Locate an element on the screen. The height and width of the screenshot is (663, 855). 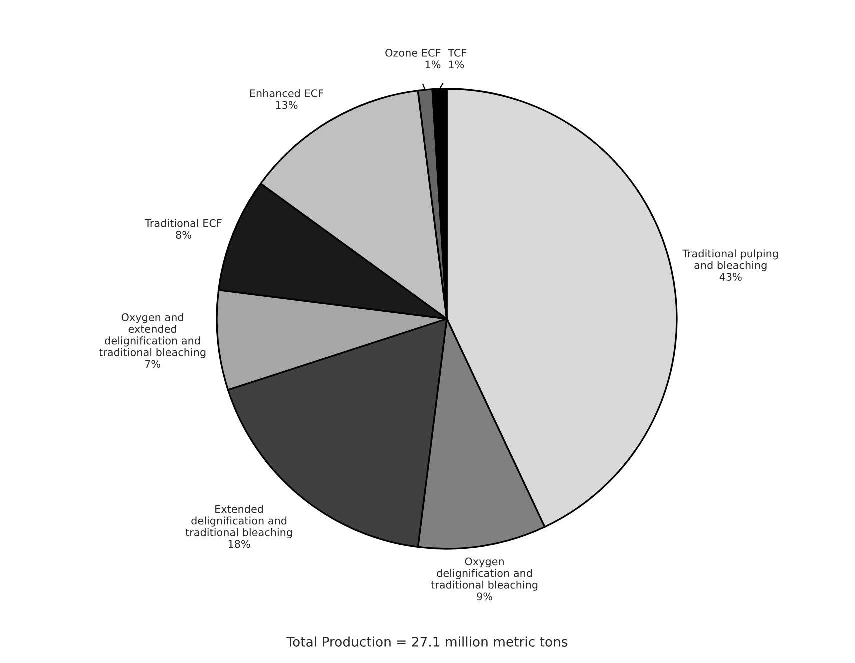
data-label: 43% is located at coordinates (731, 277).